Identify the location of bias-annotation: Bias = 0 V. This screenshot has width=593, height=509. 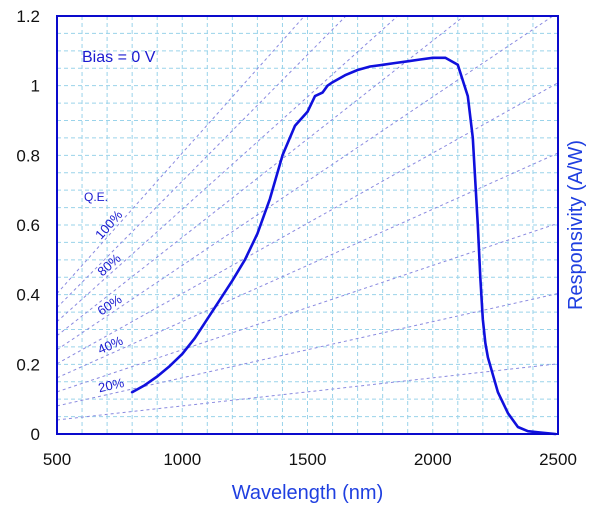
(119, 57).